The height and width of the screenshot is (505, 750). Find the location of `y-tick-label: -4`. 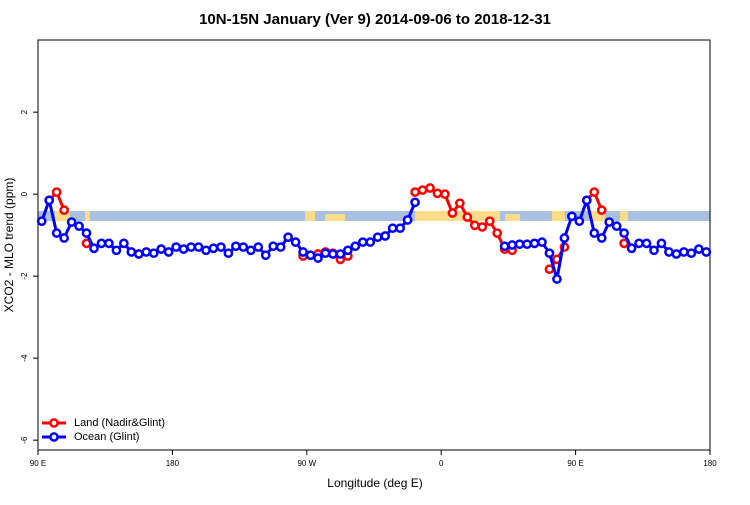

y-tick-label: -4 is located at coordinates (24, 358).